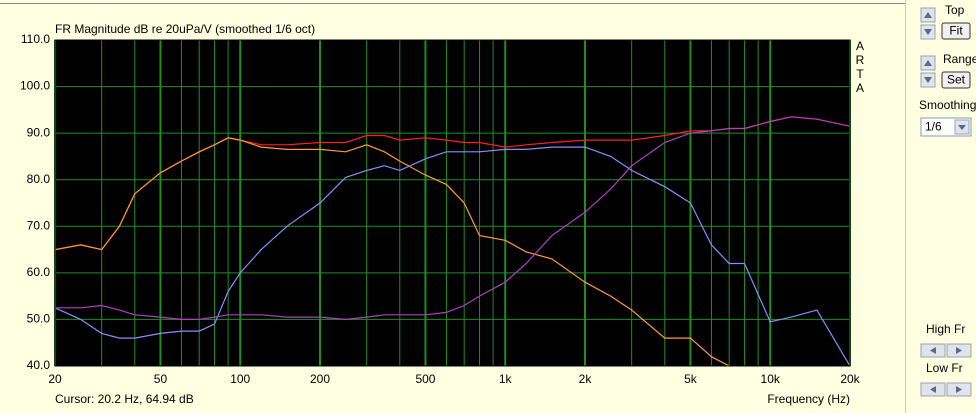 The image size is (976, 413). I want to click on x-tick-label: 1k, so click(506, 379).